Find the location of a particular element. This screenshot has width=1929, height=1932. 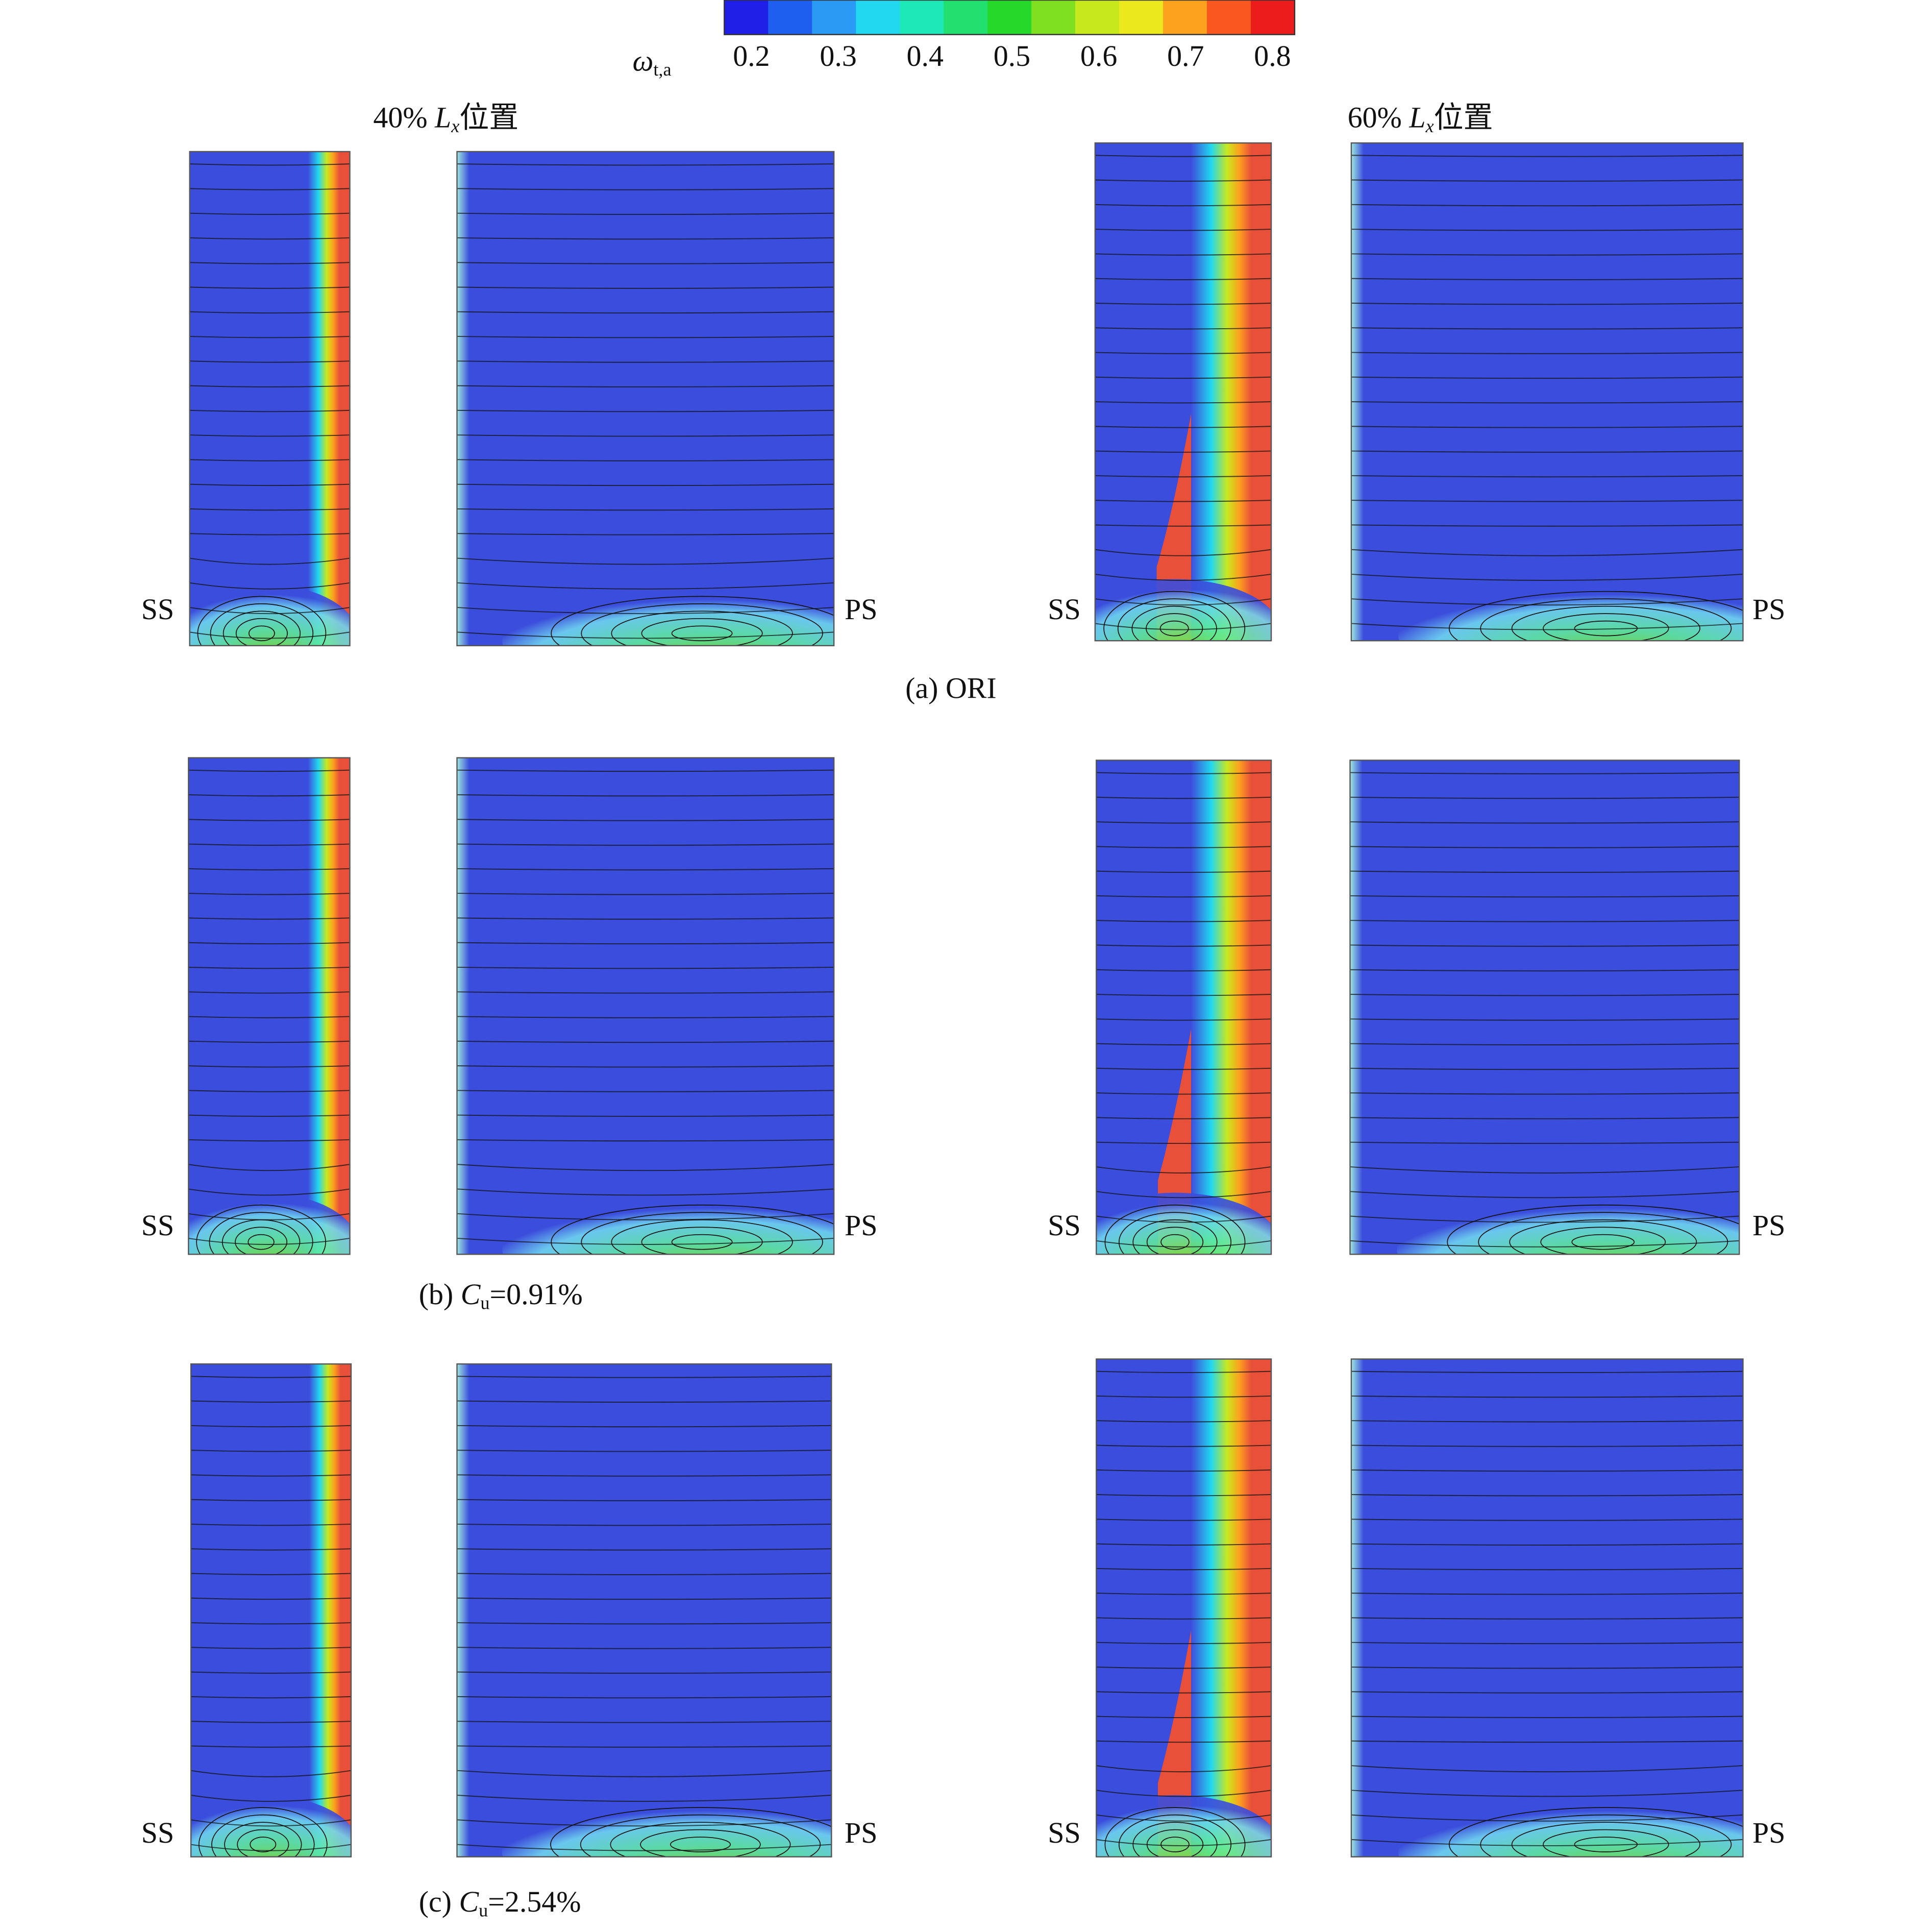

ps-label: PS is located at coordinates (861, 1833).